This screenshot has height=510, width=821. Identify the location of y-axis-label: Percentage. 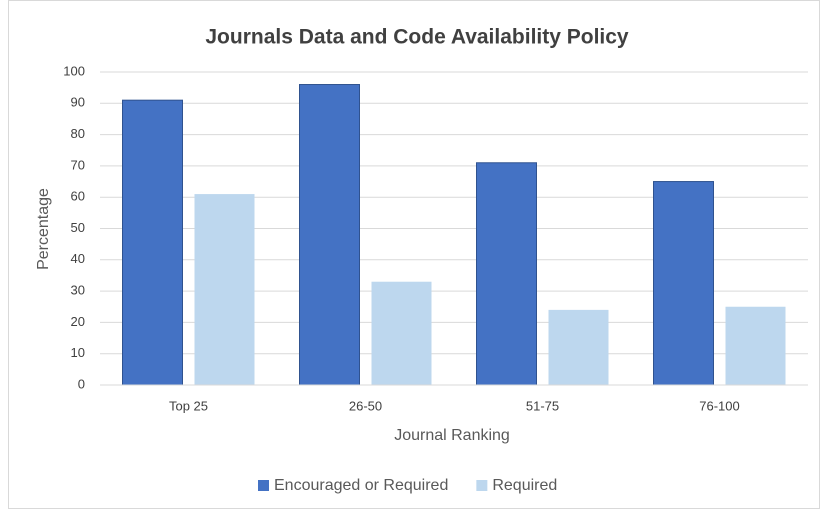
(43, 229).